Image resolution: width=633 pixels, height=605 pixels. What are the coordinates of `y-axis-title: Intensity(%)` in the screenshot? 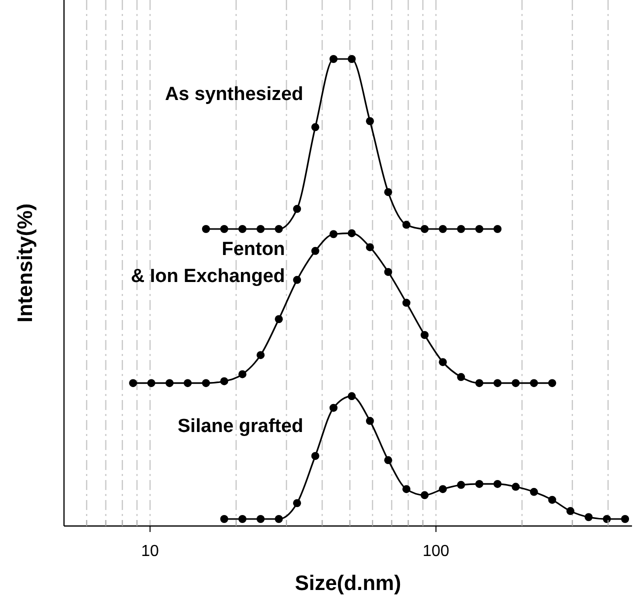 It's located at (25, 263).